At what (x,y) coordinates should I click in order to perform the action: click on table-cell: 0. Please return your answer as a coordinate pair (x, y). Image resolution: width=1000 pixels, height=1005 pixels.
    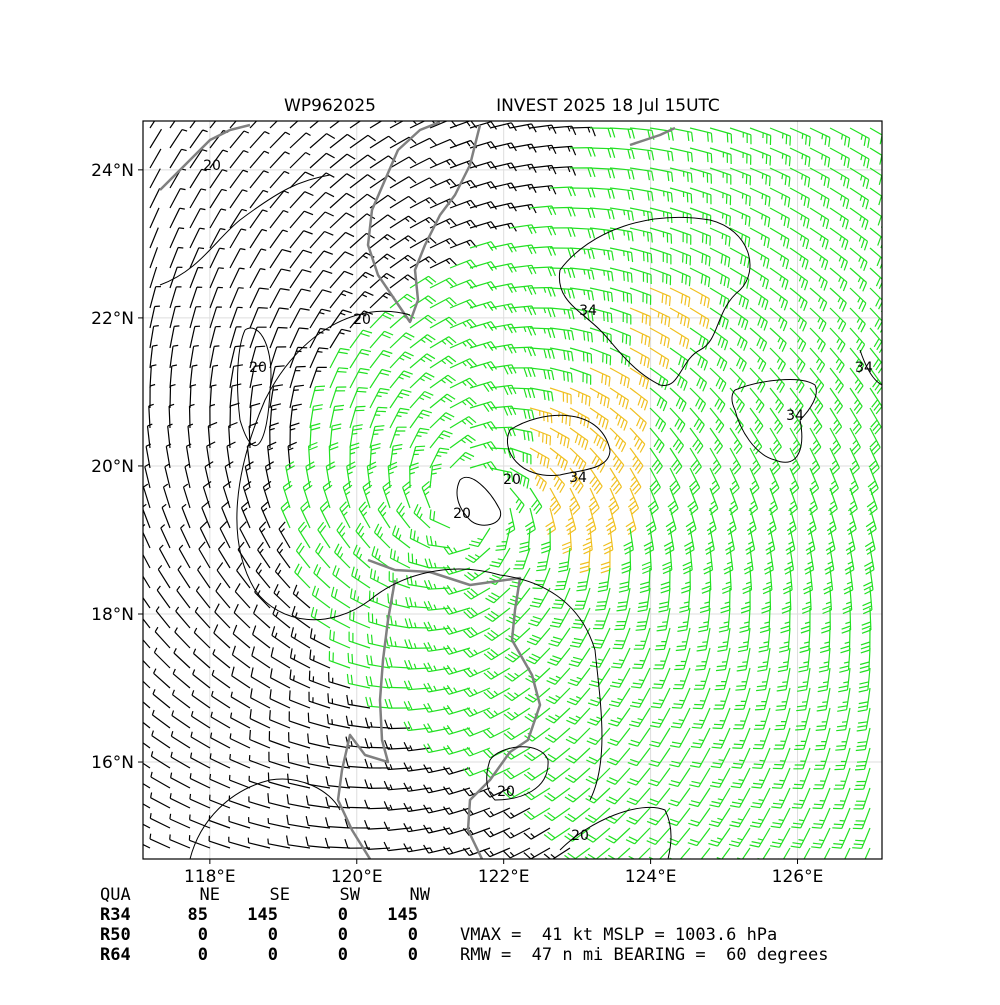
    Looking at the image, I should click on (343, 935).